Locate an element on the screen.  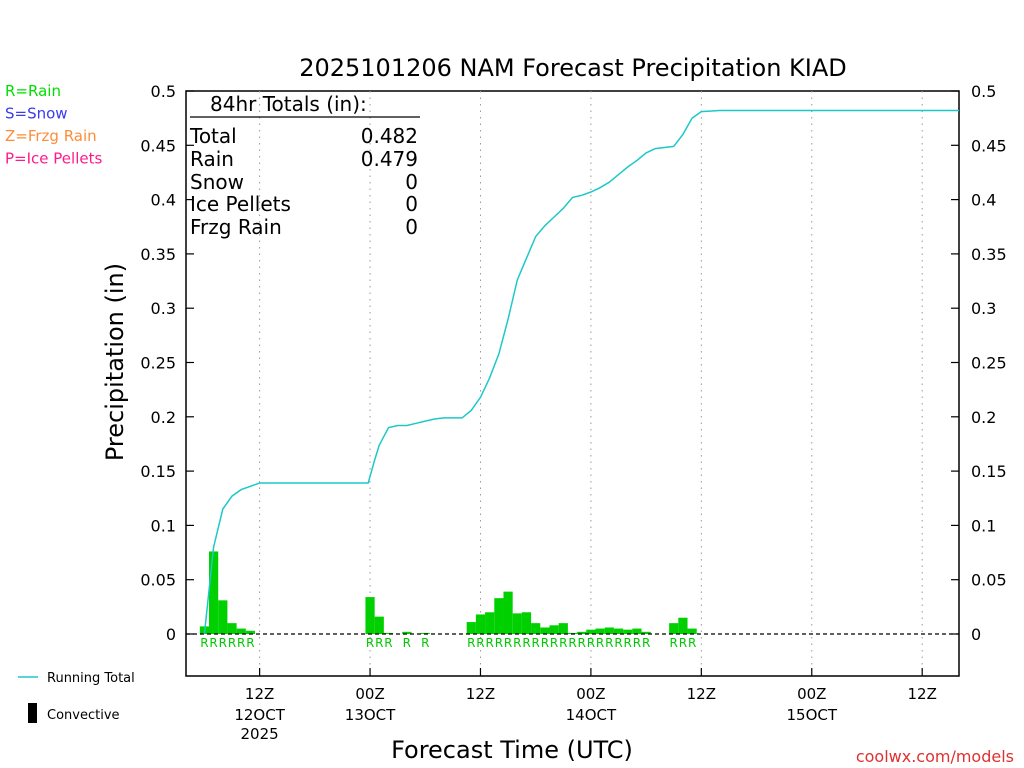
totals-label: Ice Pellets is located at coordinates (240, 204).